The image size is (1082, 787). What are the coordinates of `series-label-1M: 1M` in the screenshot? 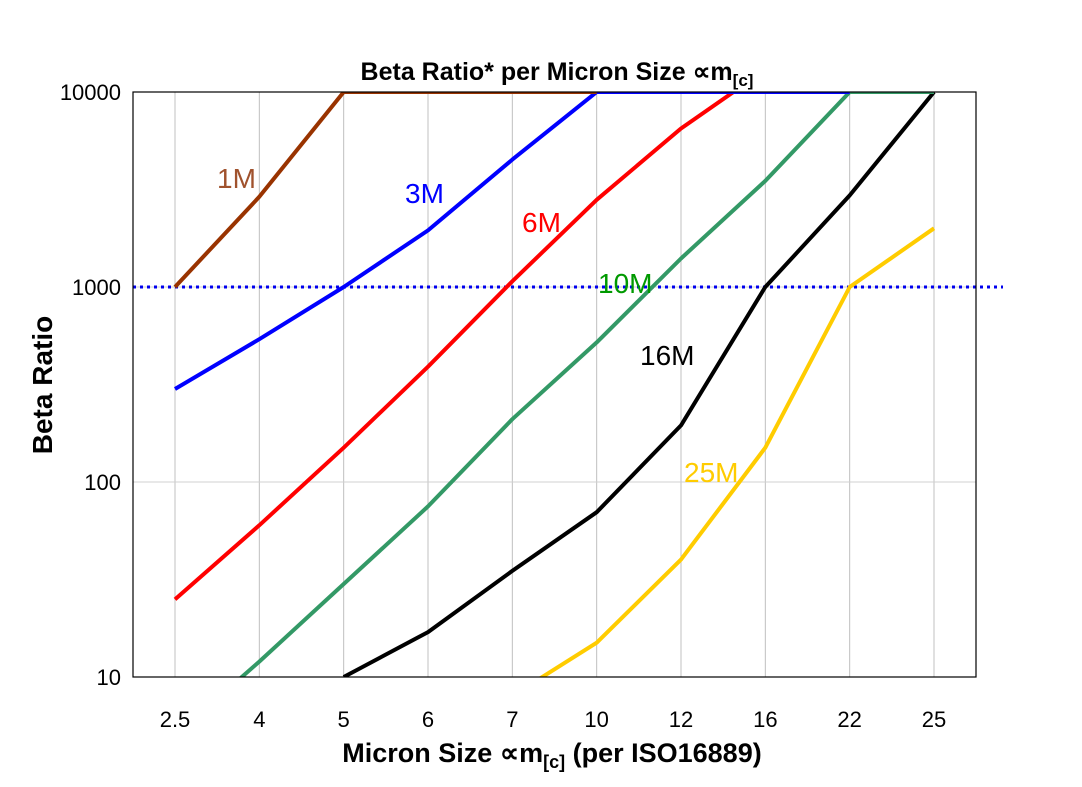 It's located at (236, 178).